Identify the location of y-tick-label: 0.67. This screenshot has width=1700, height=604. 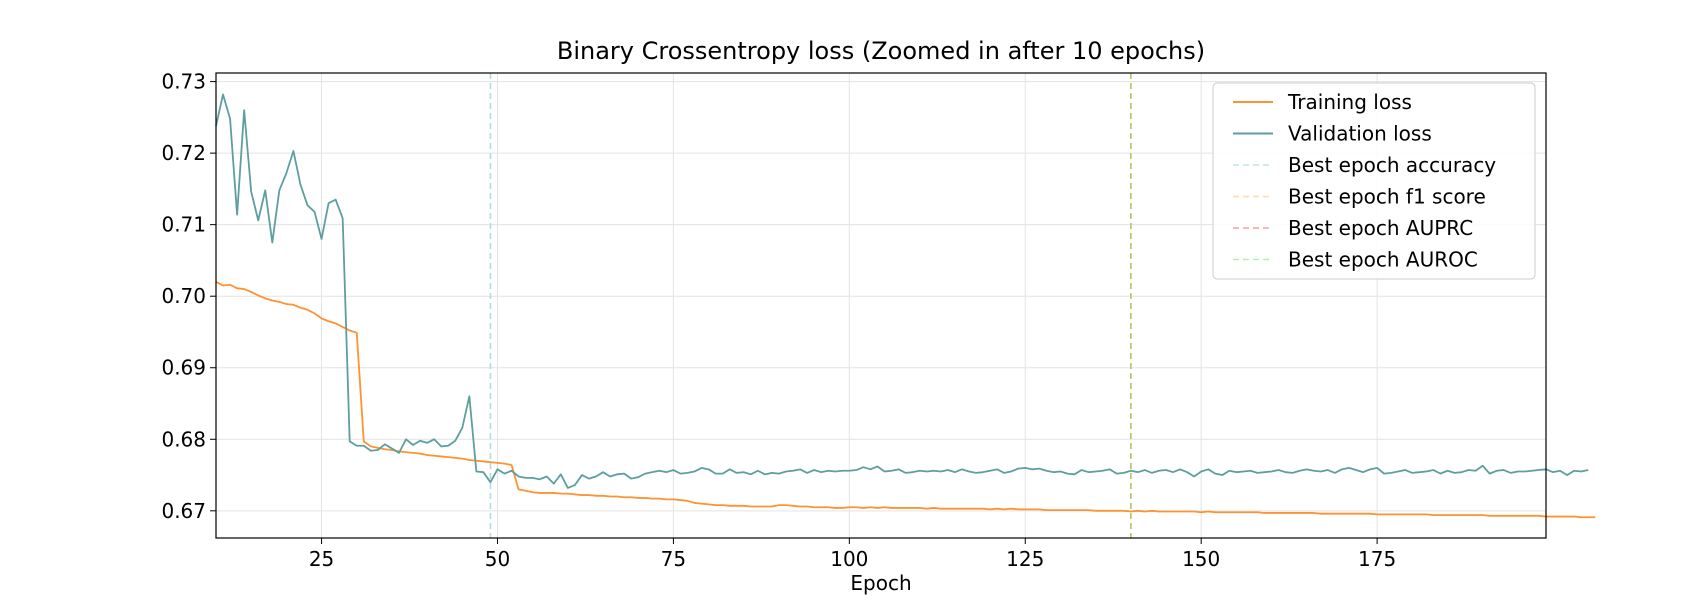
(183, 511).